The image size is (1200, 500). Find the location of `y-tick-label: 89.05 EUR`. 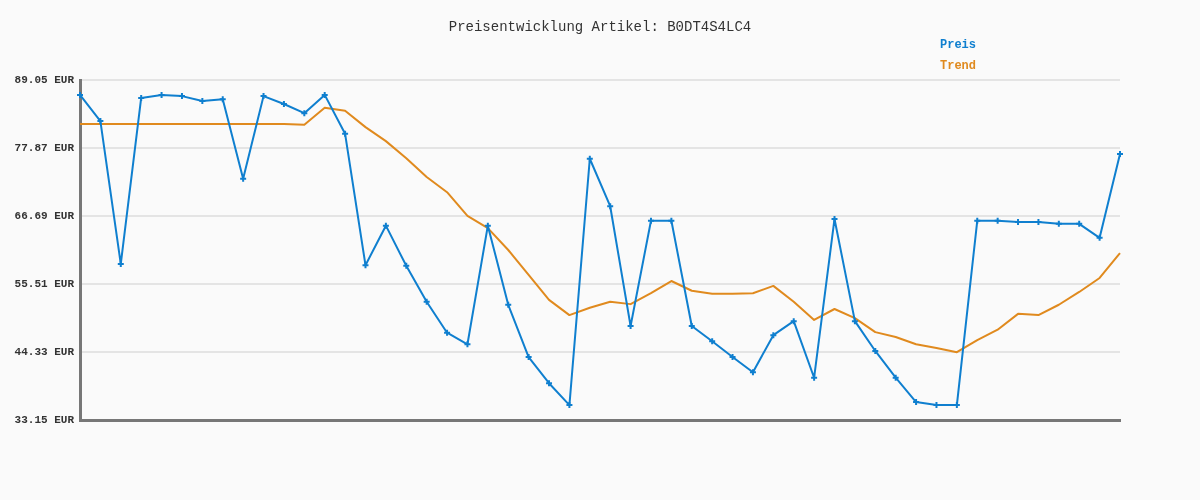

y-tick-label: 89.05 EUR is located at coordinates (44, 79).